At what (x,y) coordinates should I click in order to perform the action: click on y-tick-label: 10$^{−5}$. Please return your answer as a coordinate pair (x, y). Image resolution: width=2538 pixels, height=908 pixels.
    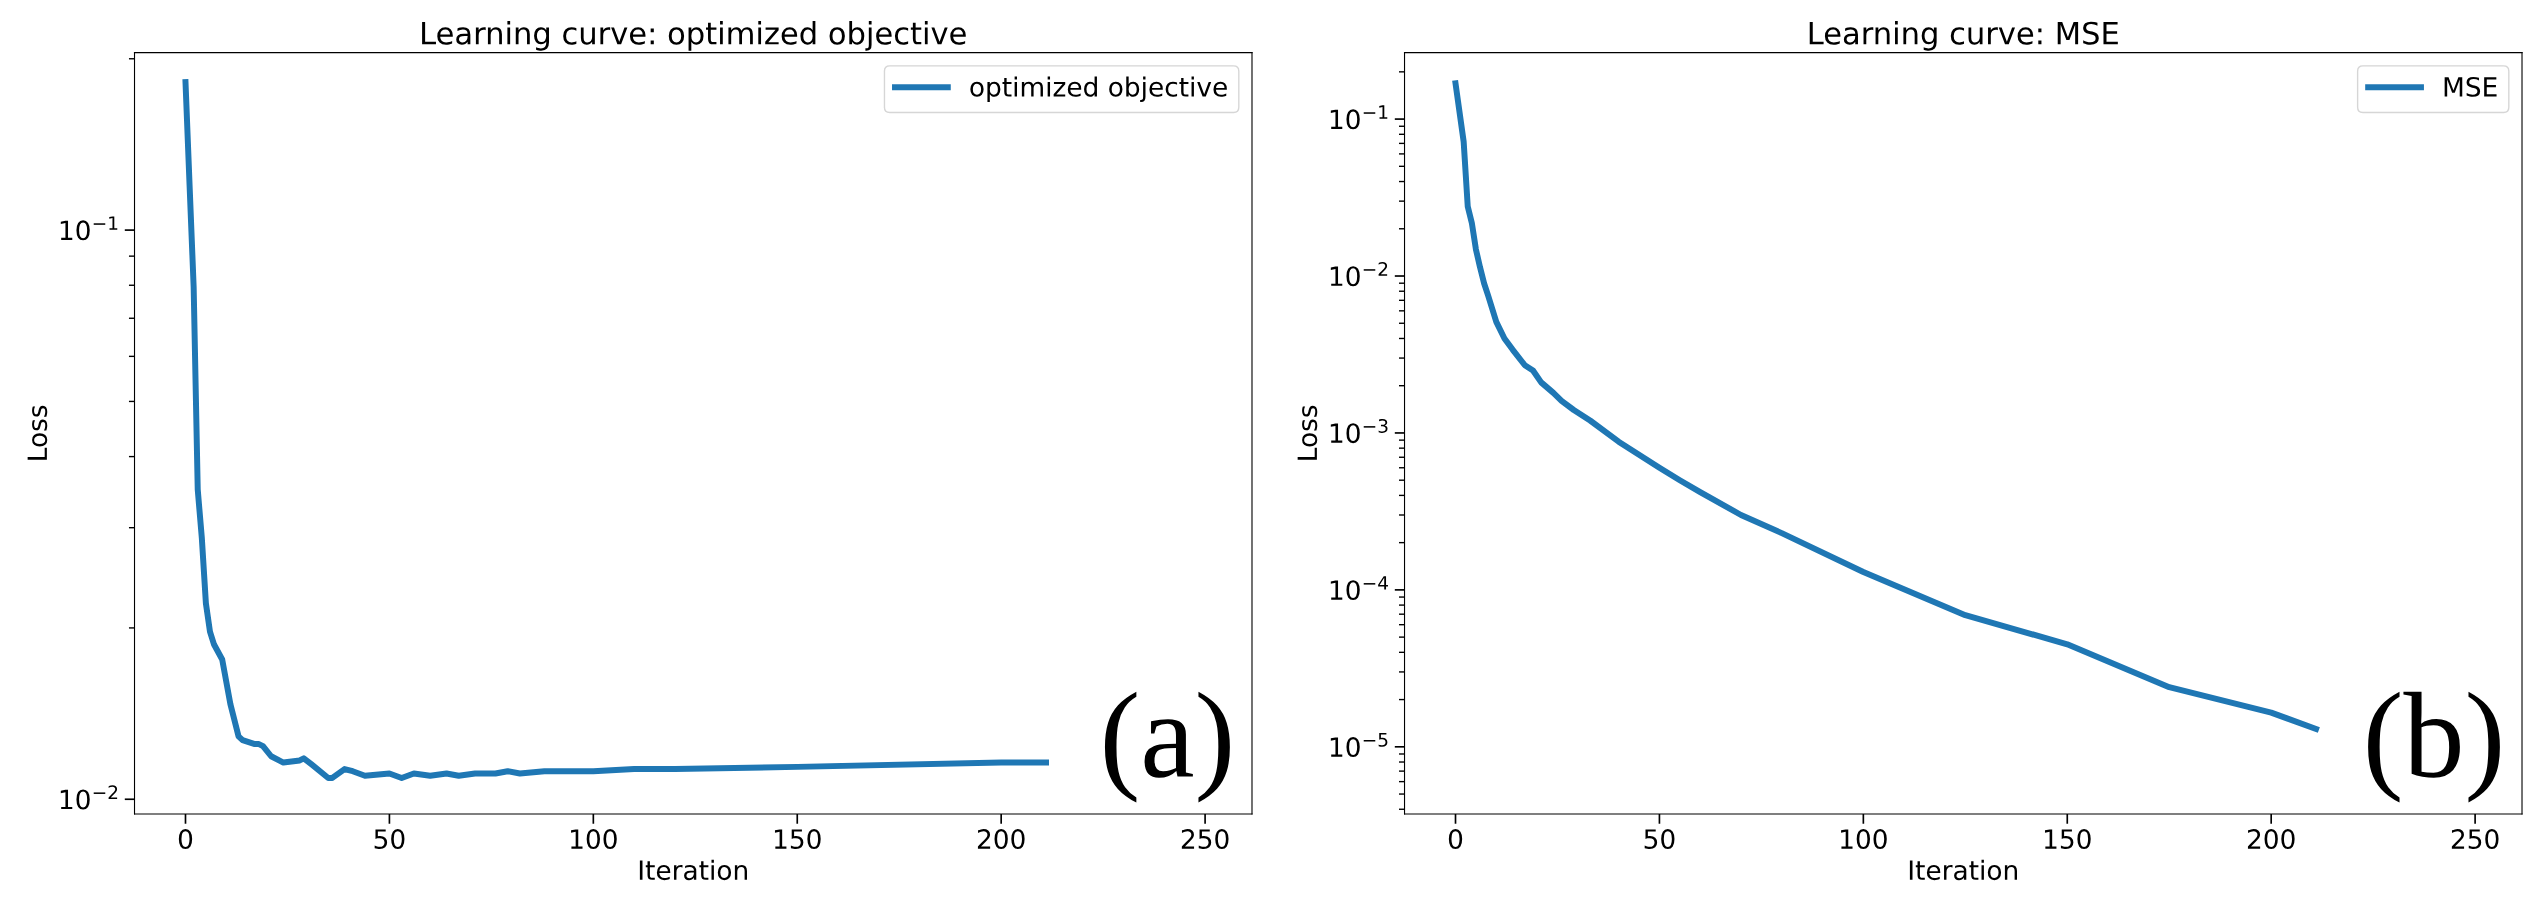
    Looking at the image, I should click on (1359, 745).